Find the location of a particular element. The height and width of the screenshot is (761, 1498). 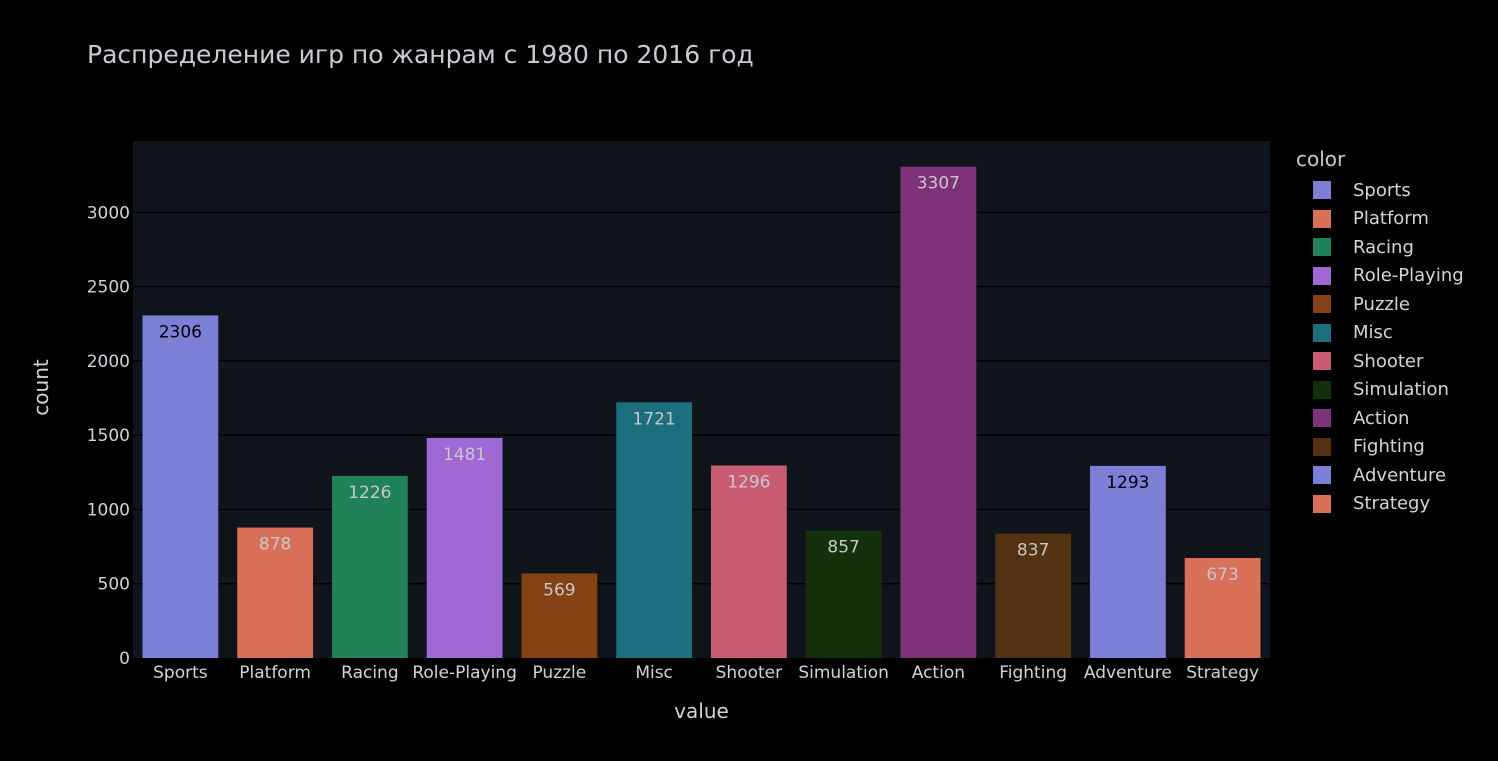

bar-strategy is located at coordinates (1222, 608).